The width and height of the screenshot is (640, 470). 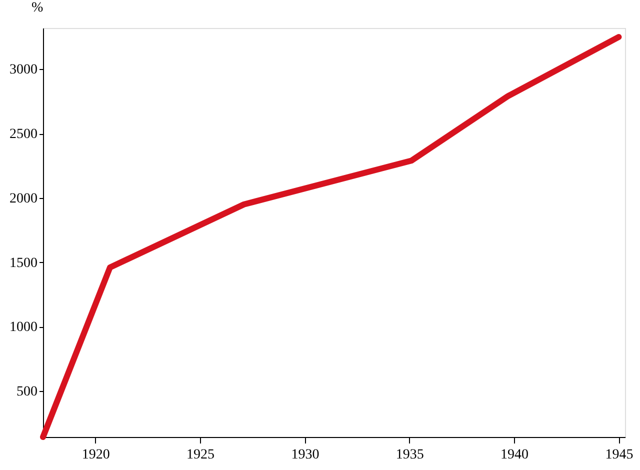 What do you see at coordinates (96, 455) in the screenshot?
I see `x-tick-label: 1920` at bounding box center [96, 455].